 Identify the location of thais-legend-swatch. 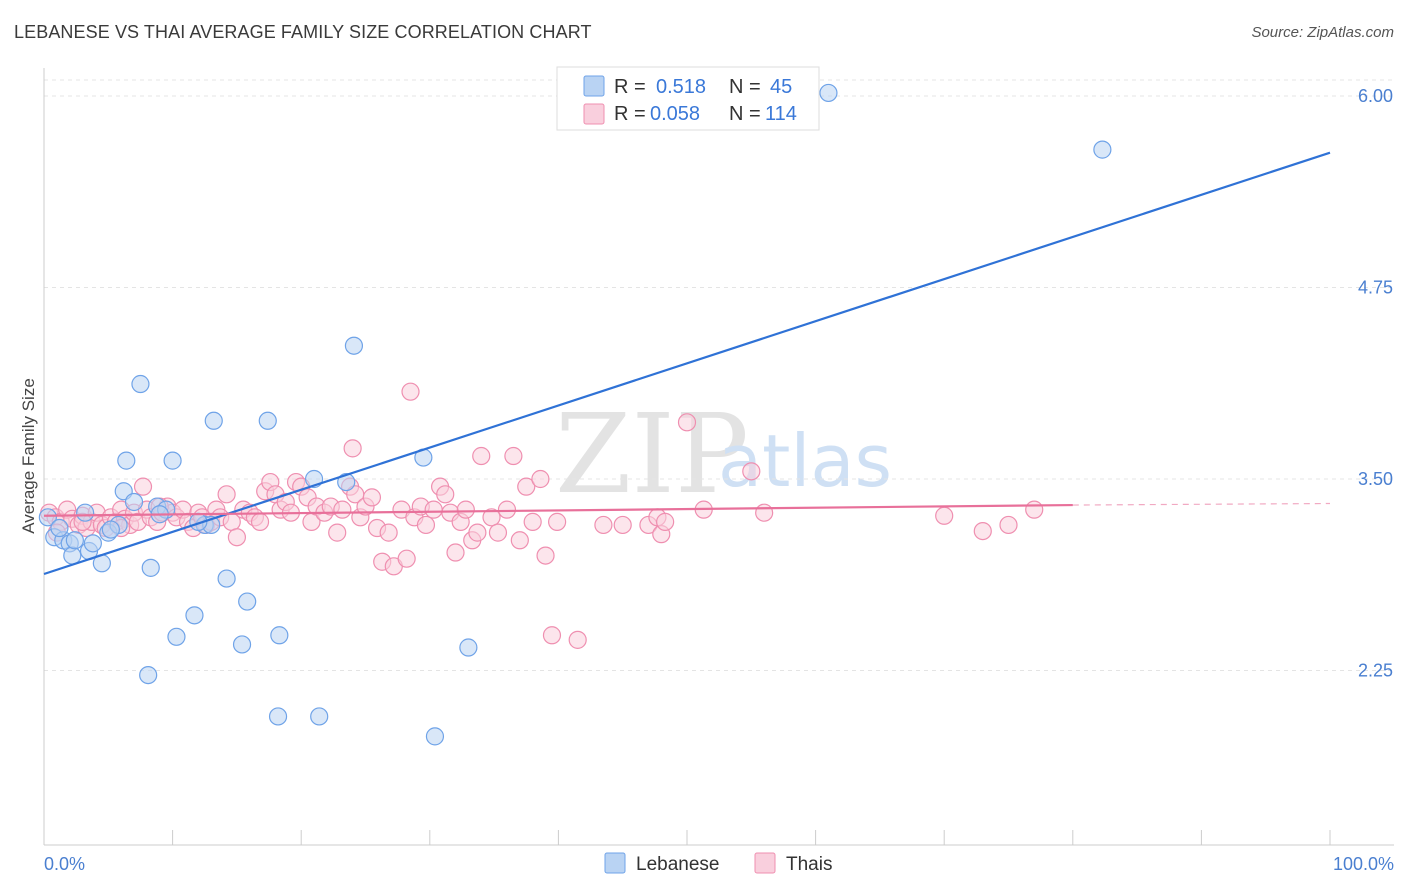
(594, 114).